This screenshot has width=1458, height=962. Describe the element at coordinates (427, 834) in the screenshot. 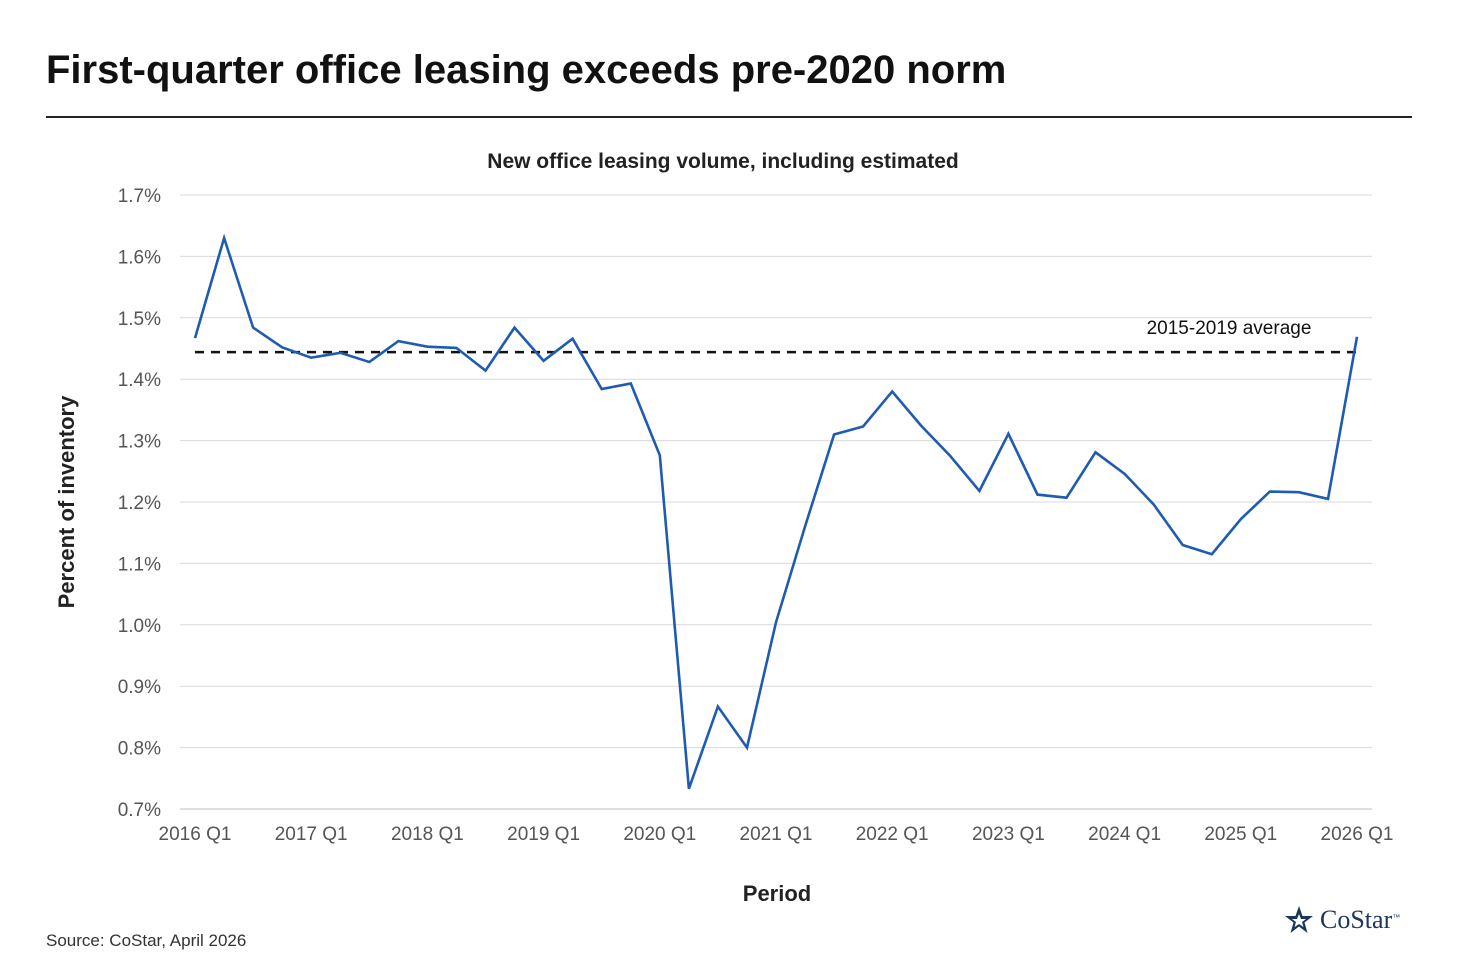

I see `x-tick-label: 2018 Q1` at that location.